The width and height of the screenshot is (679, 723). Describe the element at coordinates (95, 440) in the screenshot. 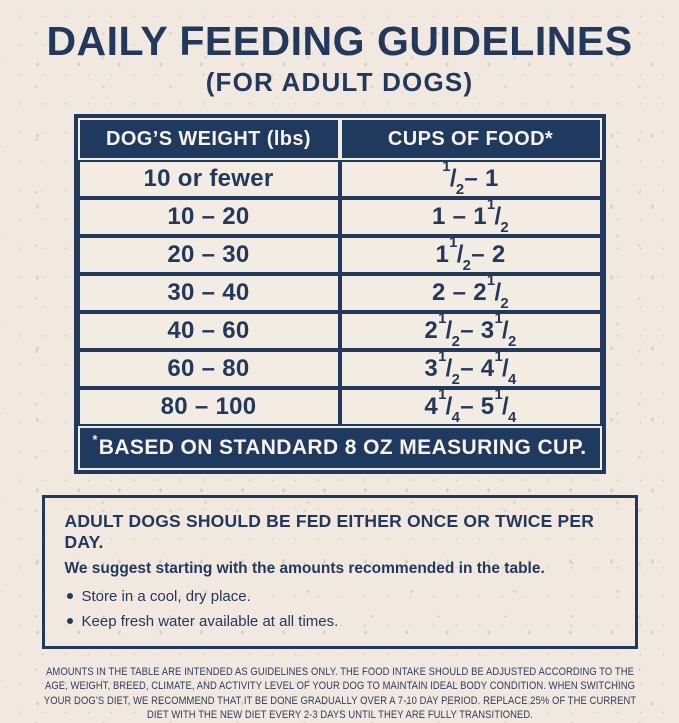

I see `asterisk-marker: *` at that location.